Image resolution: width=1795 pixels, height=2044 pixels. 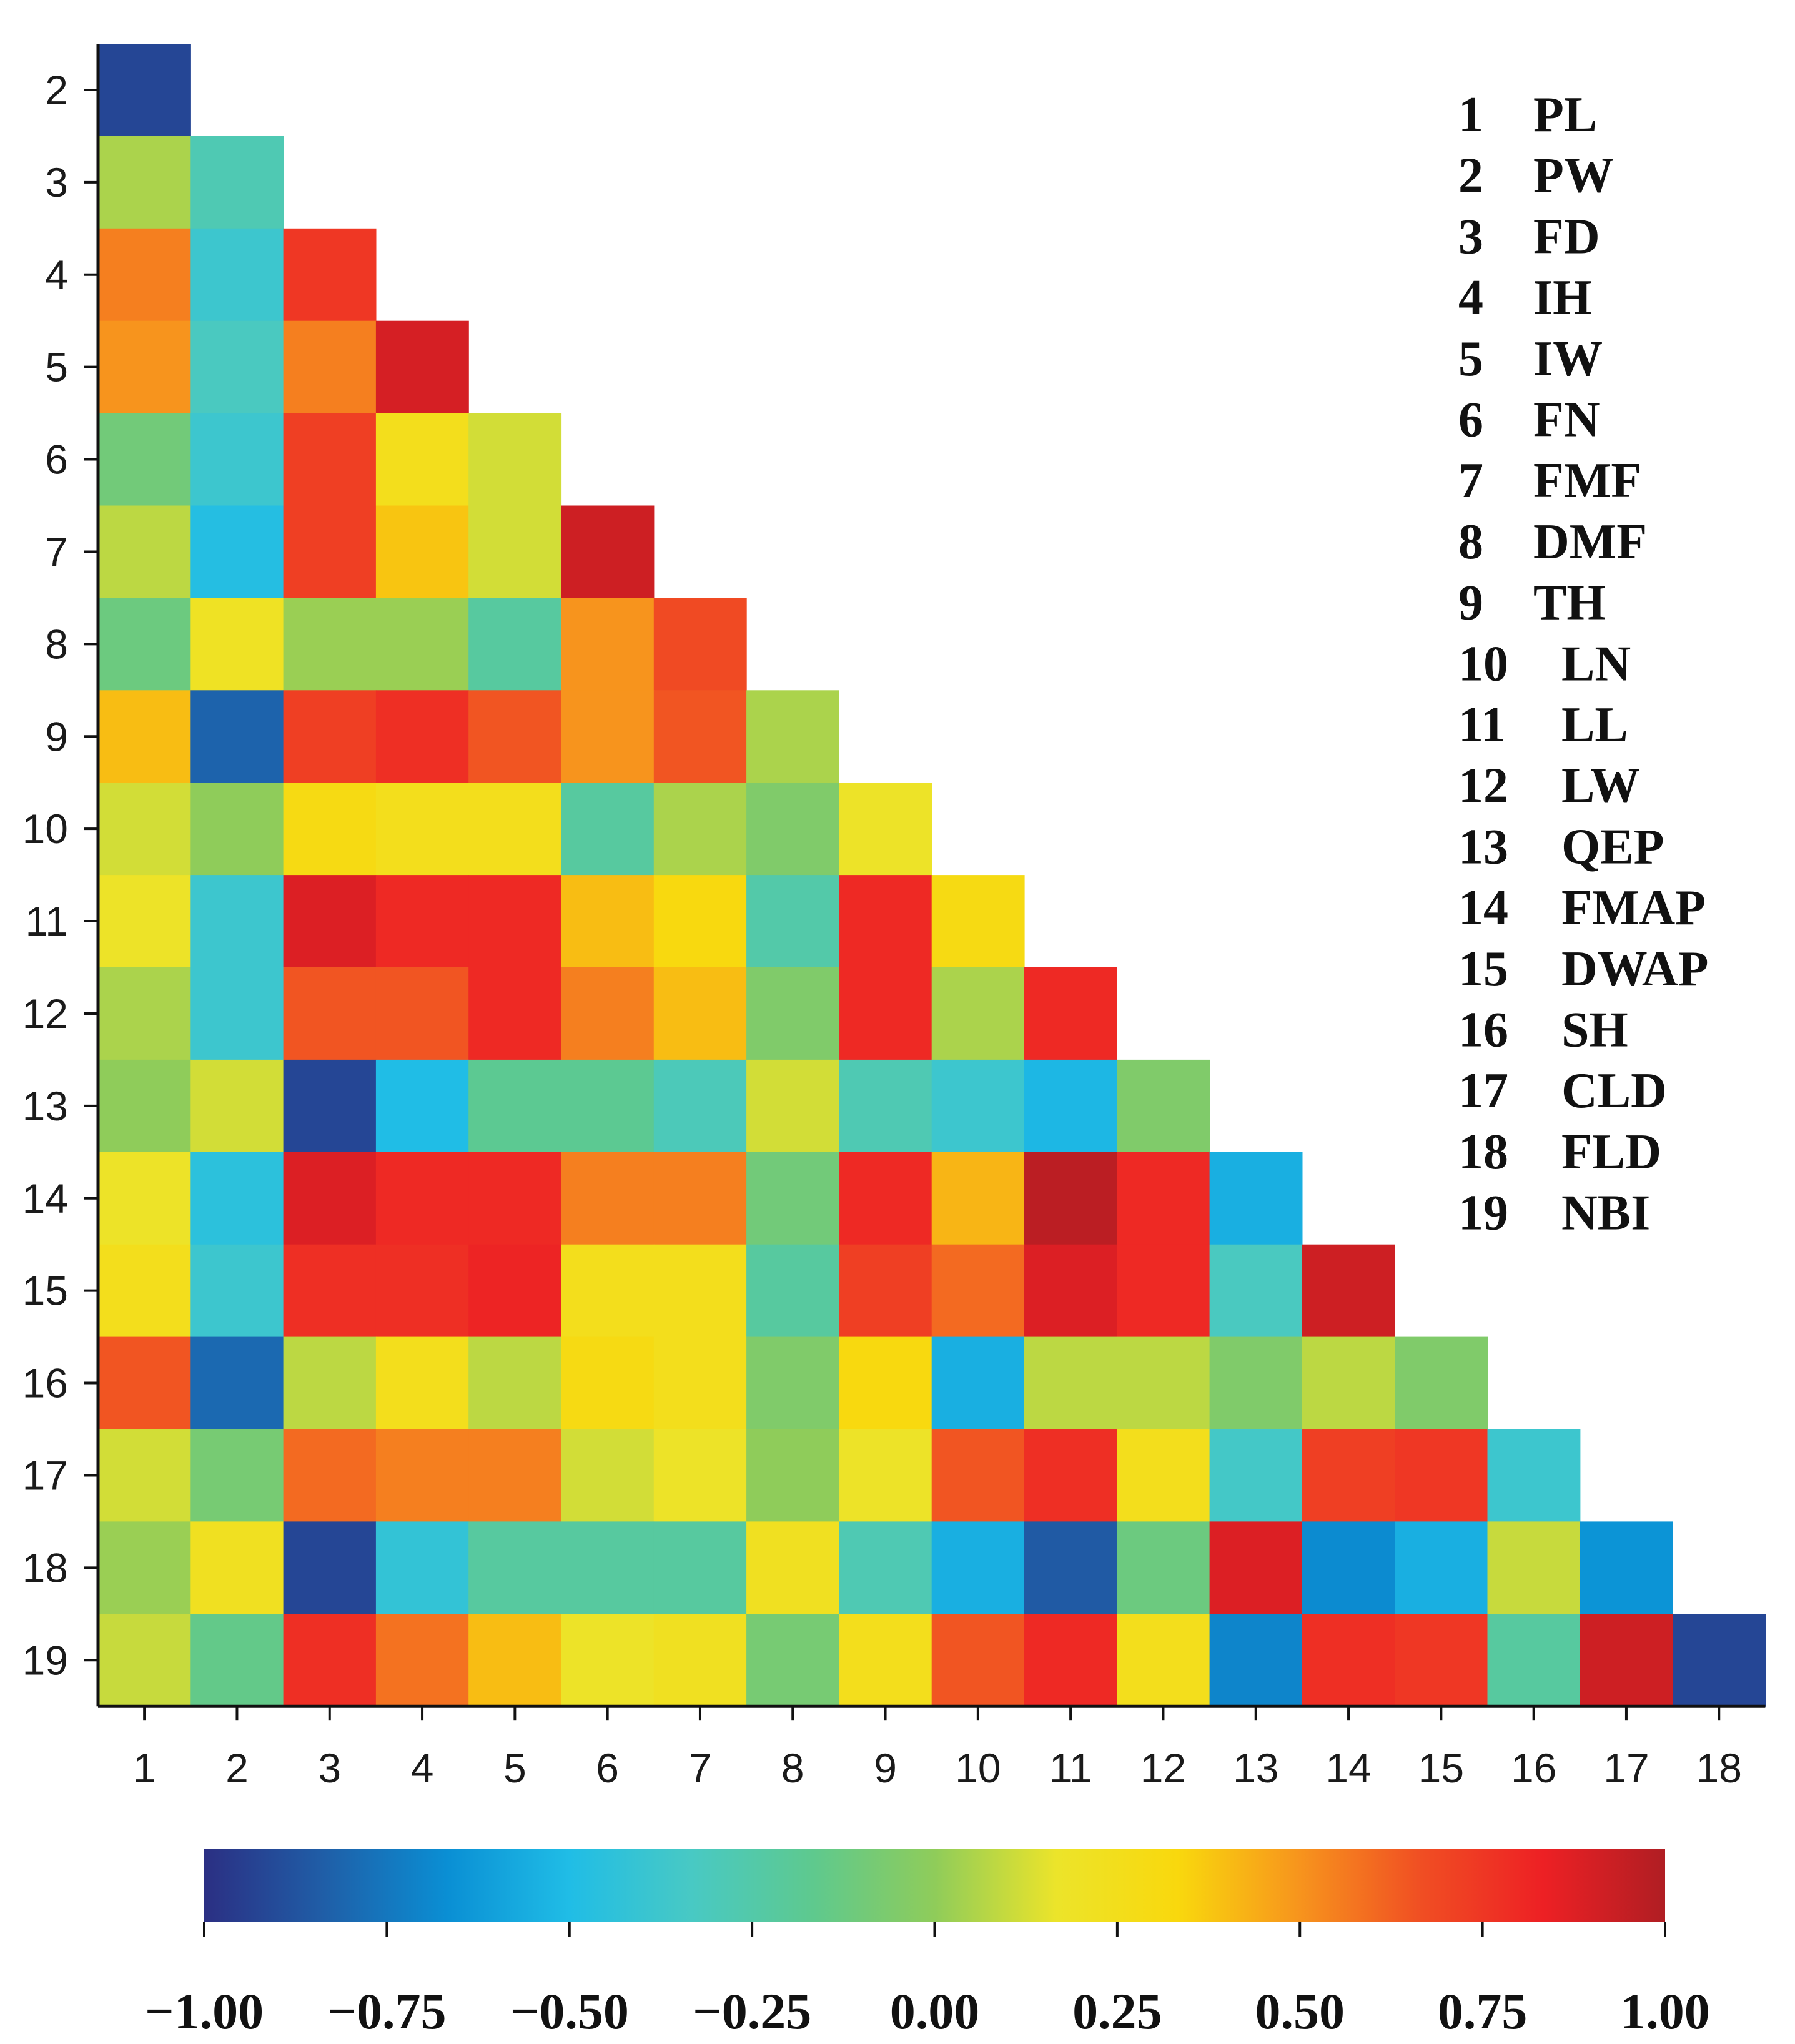 What do you see at coordinates (700, 1291) in the screenshot?
I see `heatmap-cell-r15-c7` at bounding box center [700, 1291].